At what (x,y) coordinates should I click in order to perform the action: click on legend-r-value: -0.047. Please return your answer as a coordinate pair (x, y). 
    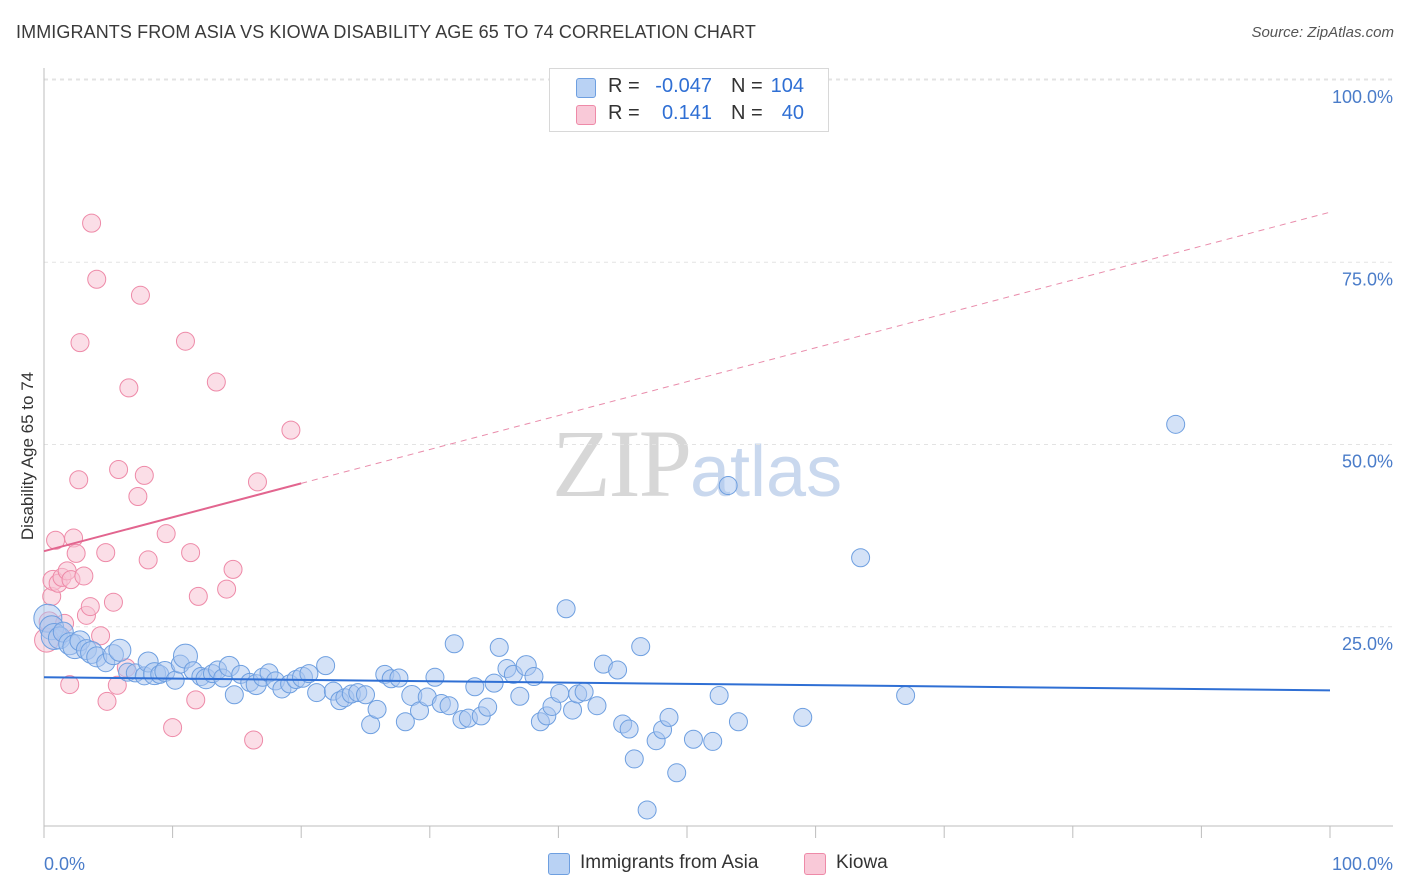
    Looking at the image, I should click on (683, 86).